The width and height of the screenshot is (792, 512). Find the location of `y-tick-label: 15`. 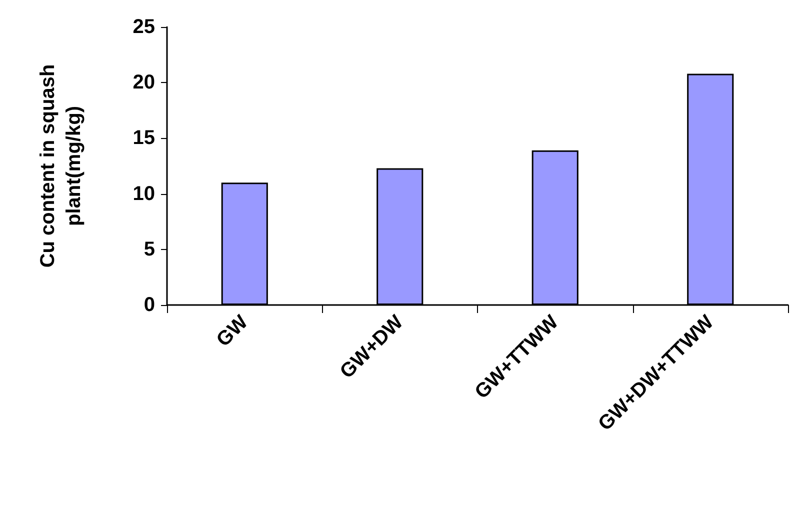

y-tick-label: 15 is located at coordinates (143, 138).